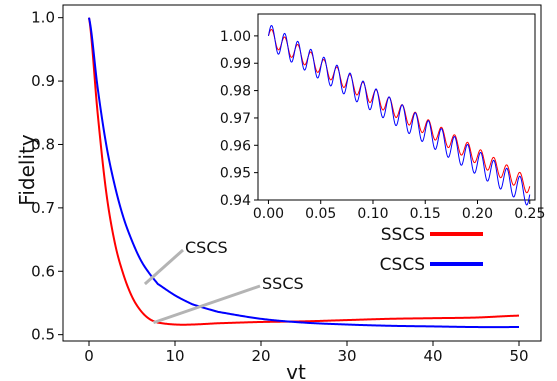  What do you see at coordinates (432, 356) in the screenshot?
I see `main-x-tick-label: 40` at bounding box center [432, 356].